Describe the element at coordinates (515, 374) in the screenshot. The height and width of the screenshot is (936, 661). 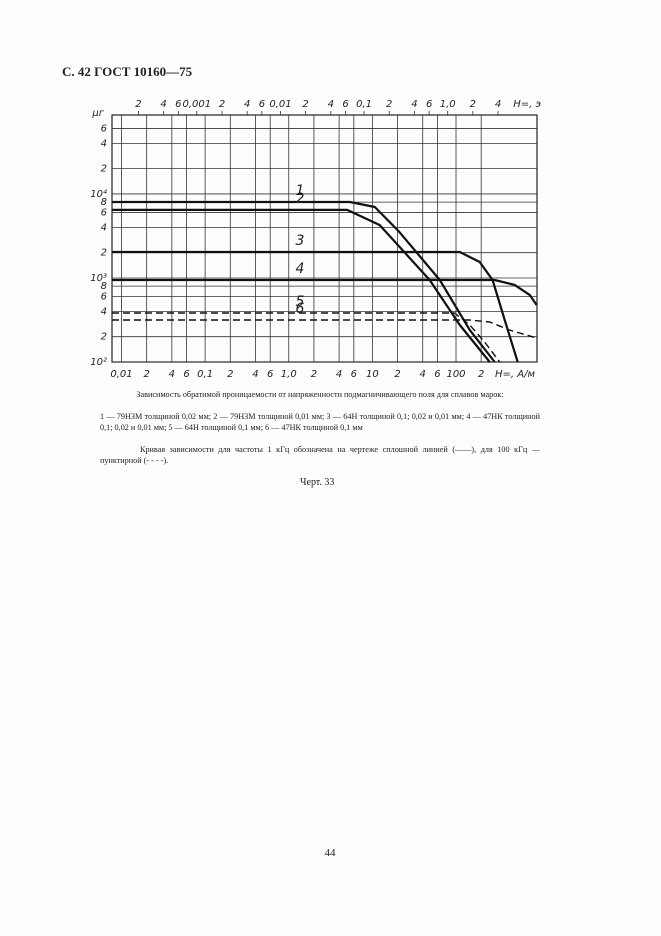
I see `x-axis-label: H=, A/м` at that location.